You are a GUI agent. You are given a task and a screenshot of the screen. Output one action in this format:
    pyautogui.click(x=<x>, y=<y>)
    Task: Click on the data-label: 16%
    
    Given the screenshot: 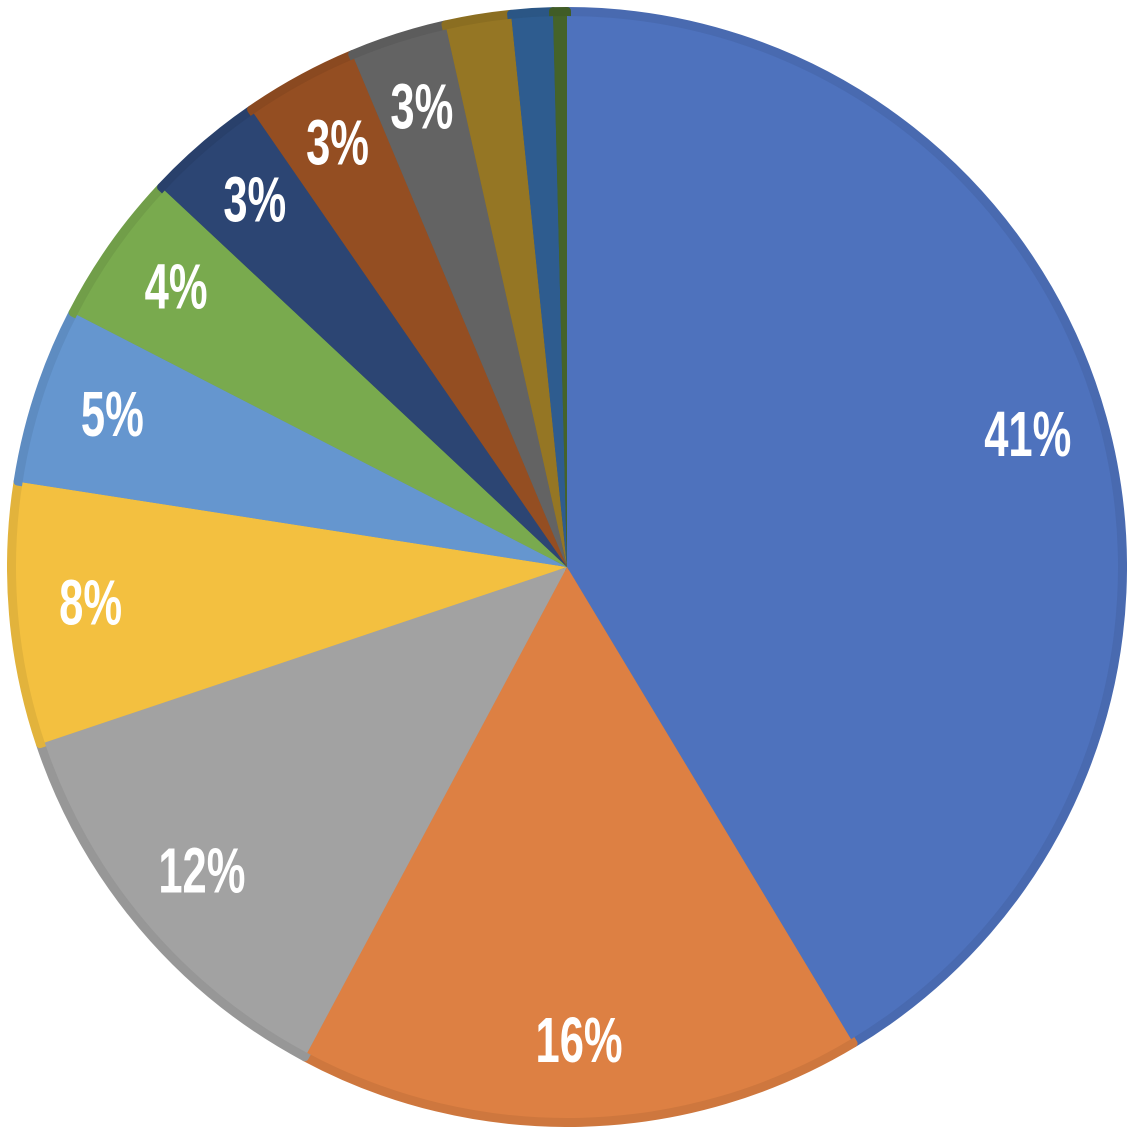 What is the action you would take?
    pyautogui.click(x=578, y=1039)
    